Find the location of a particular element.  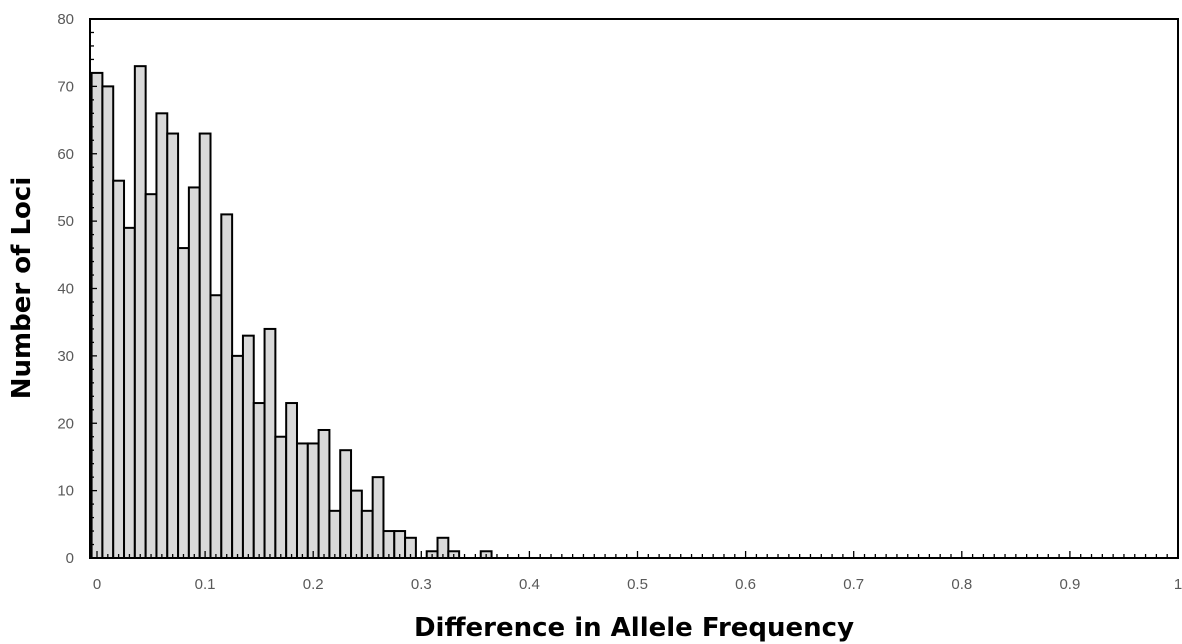

y-tick-label: 50 is located at coordinates (65, 221).